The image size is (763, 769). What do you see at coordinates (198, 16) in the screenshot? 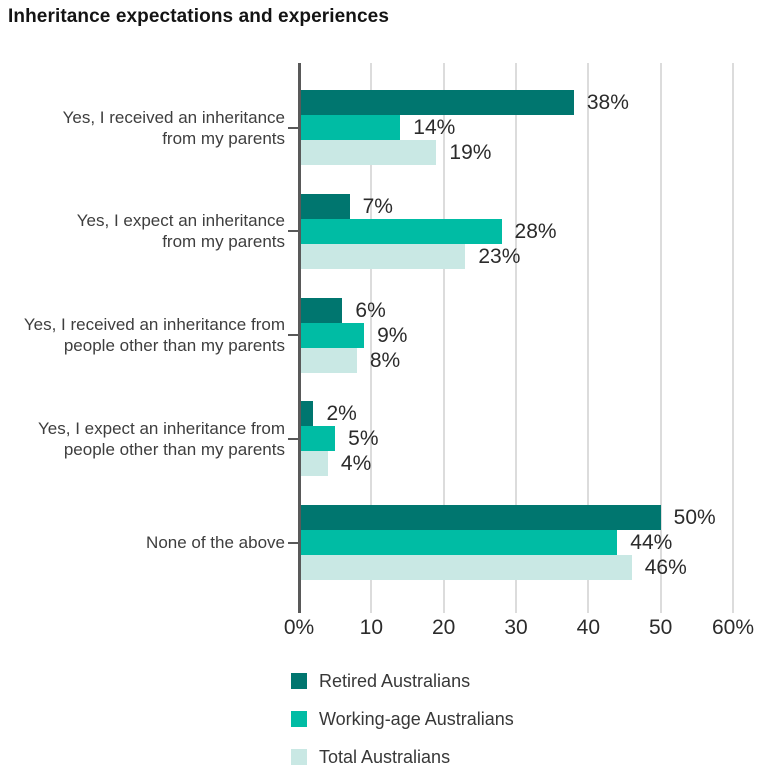
I see `chart-title: Inheritance expectations and experiences` at bounding box center [198, 16].